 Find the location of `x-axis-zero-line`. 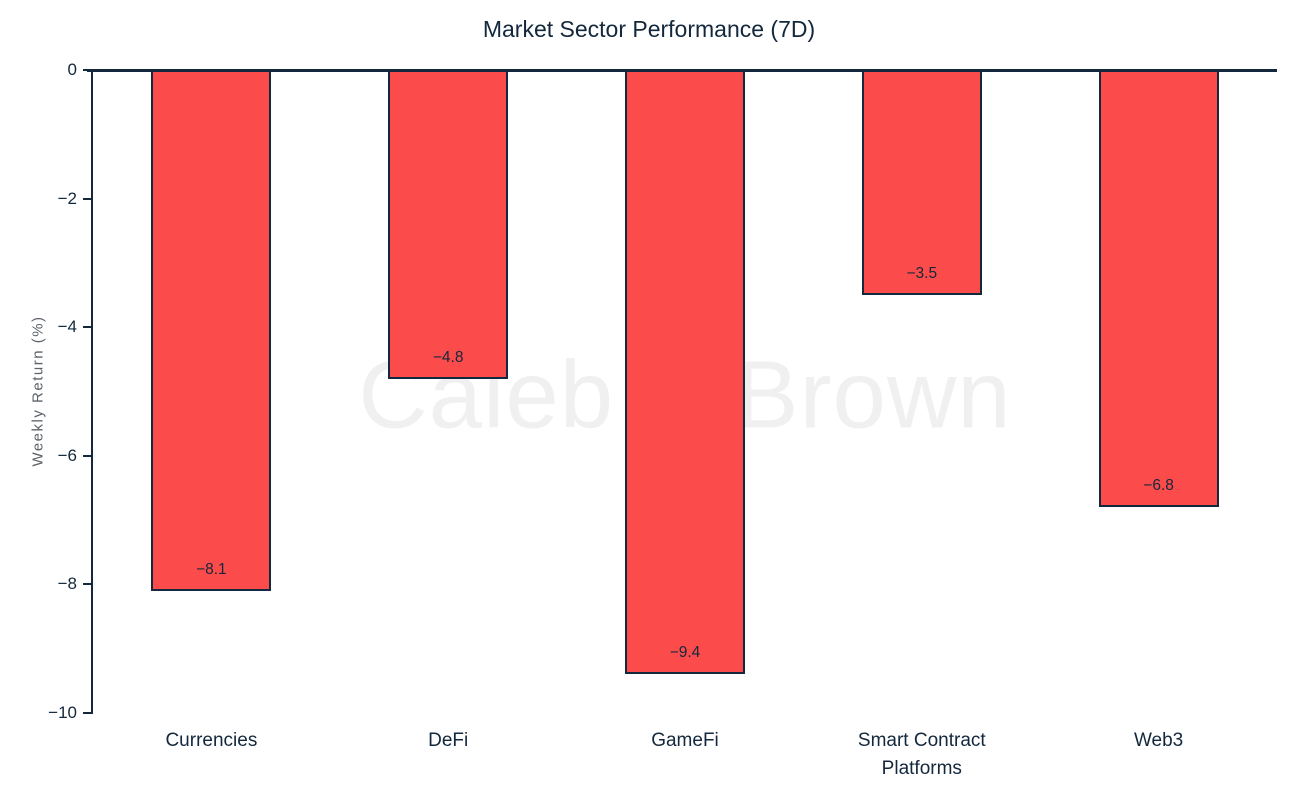

x-axis-zero-line is located at coordinates (682, 70).